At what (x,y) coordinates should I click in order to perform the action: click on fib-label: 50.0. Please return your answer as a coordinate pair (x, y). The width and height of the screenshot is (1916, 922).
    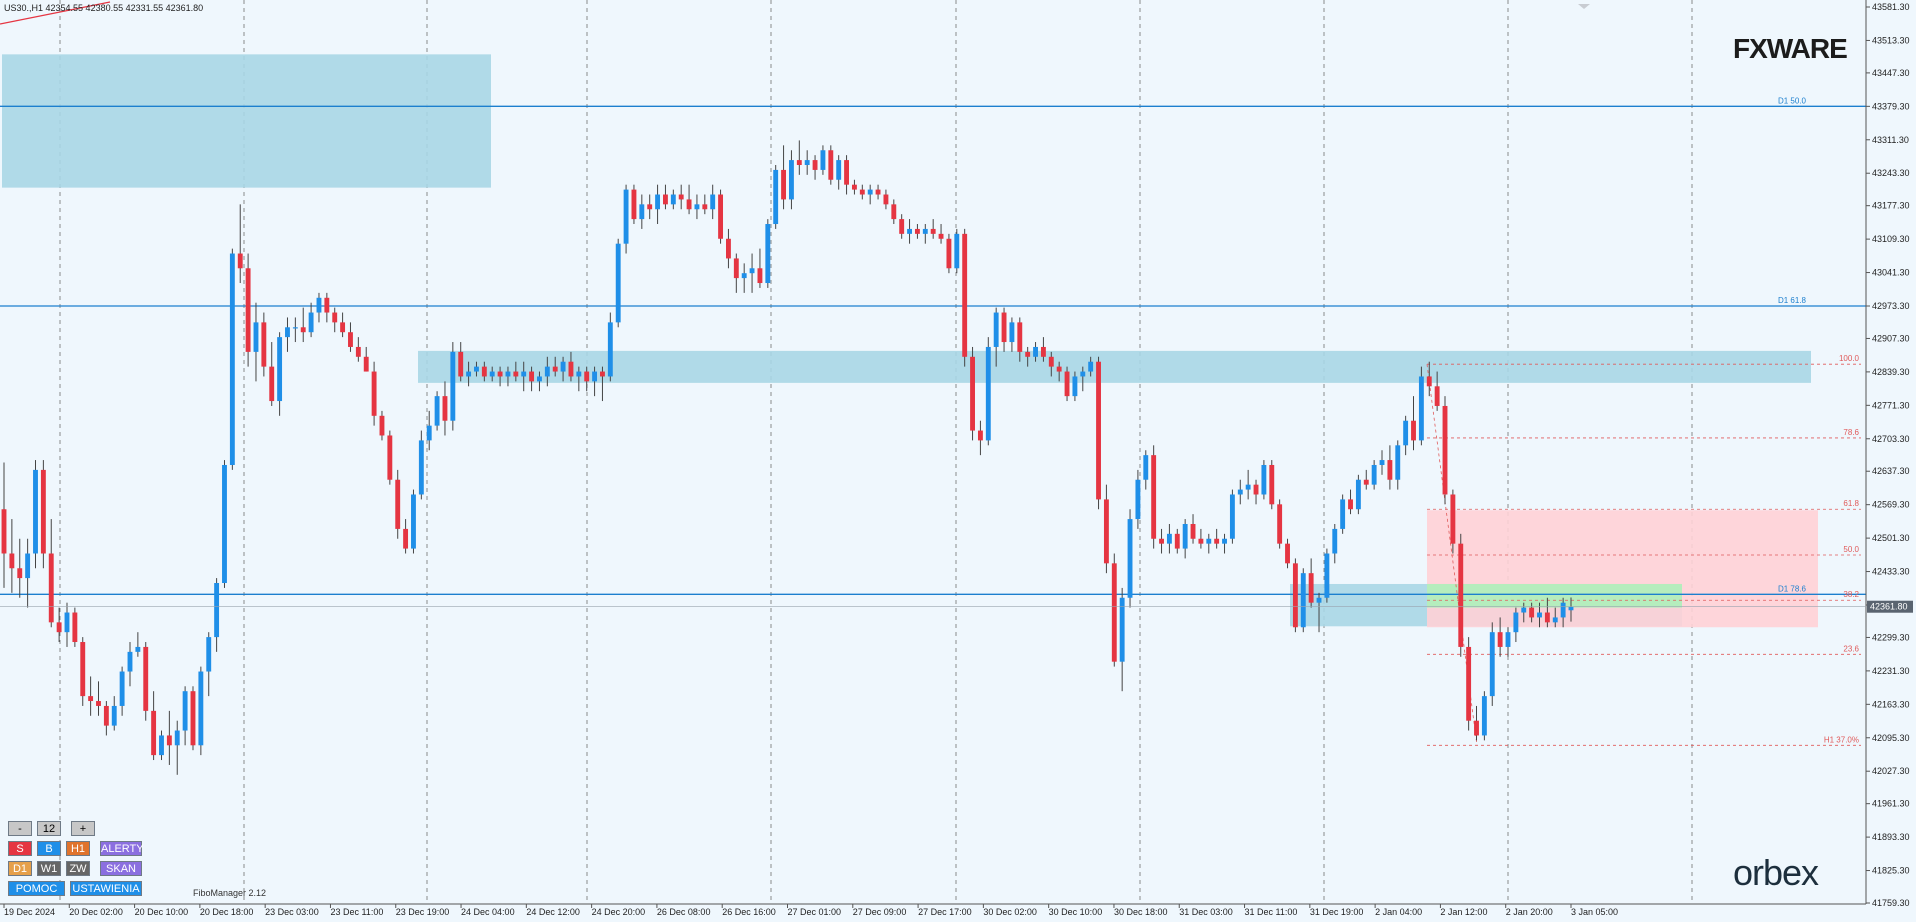
    Looking at the image, I should click on (1851, 549).